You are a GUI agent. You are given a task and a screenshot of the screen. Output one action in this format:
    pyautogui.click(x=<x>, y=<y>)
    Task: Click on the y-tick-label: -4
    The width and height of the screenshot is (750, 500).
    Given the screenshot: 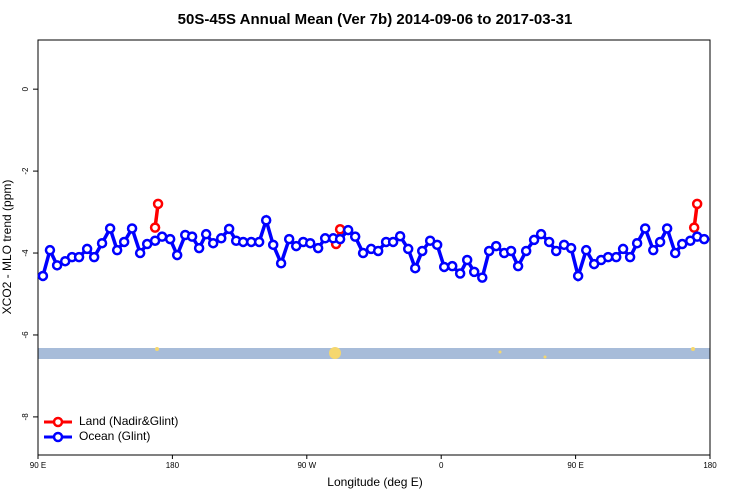 What is the action you would take?
    pyautogui.click(x=25, y=253)
    